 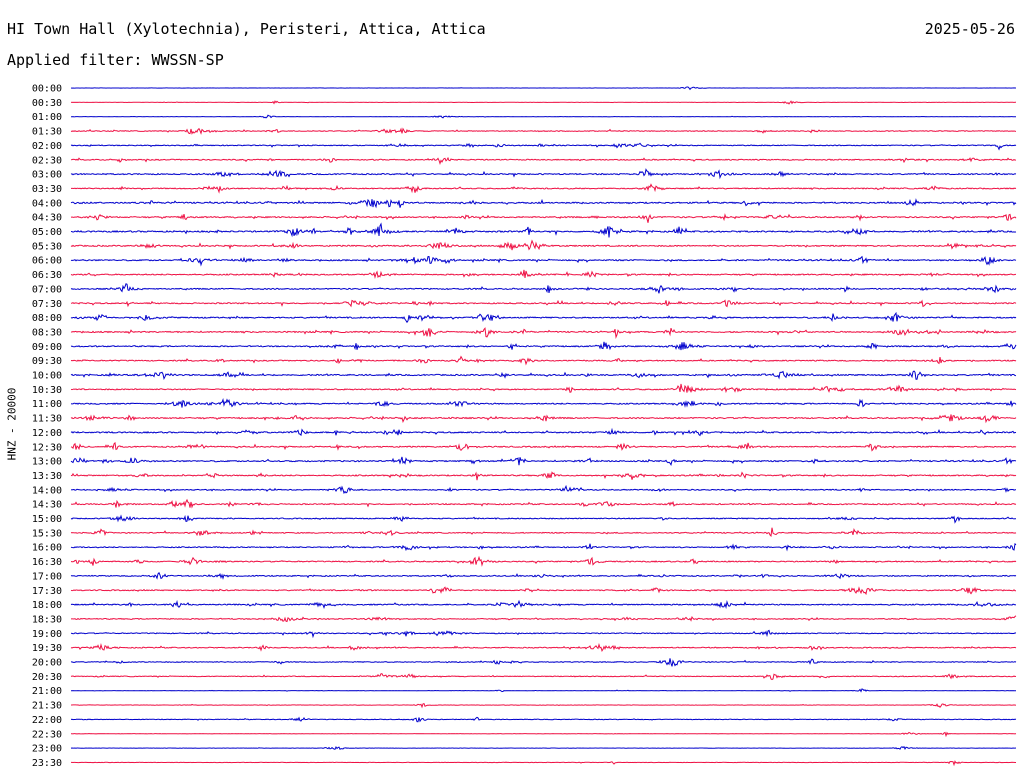 What do you see at coordinates (47, 490) in the screenshot?
I see `time-tick-label: 14:00` at bounding box center [47, 490].